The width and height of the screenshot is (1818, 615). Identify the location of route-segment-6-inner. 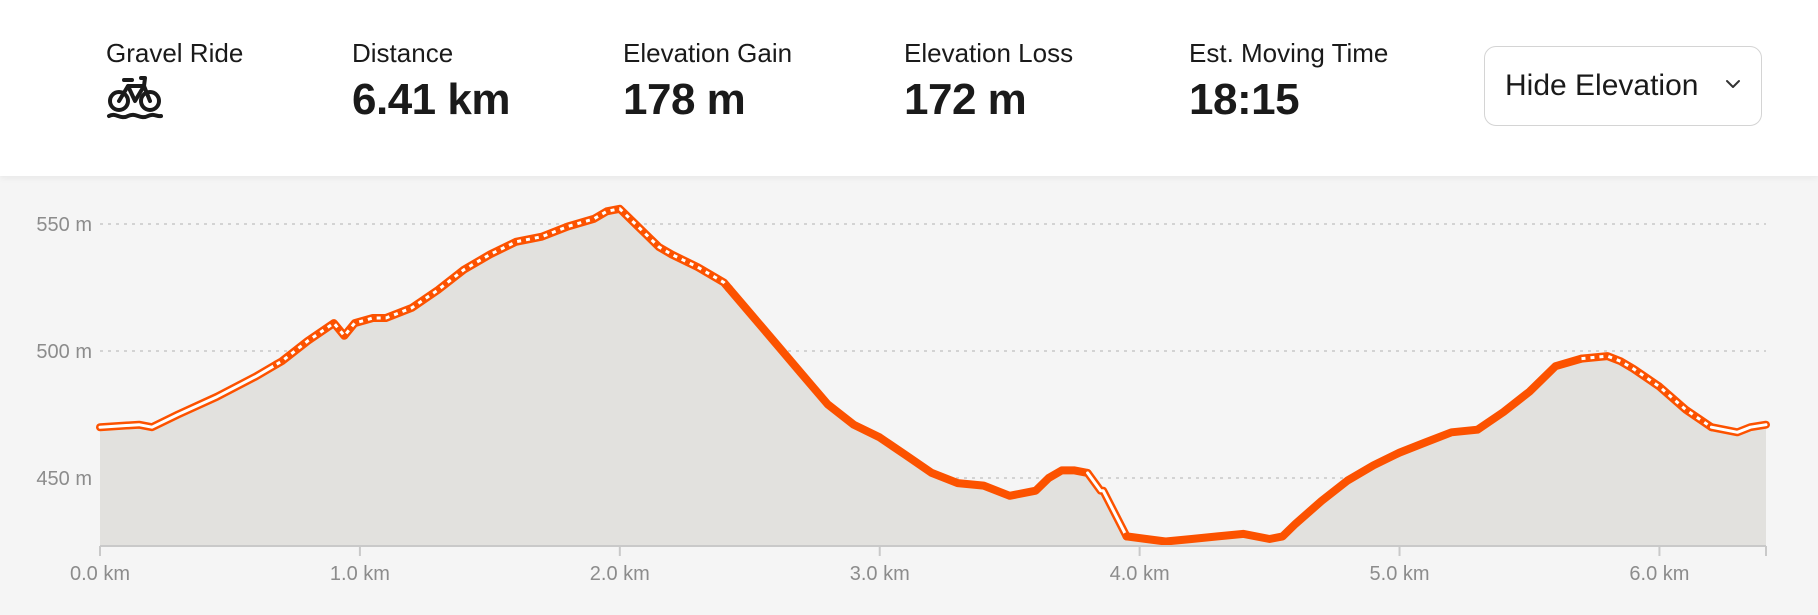
(1738, 428).